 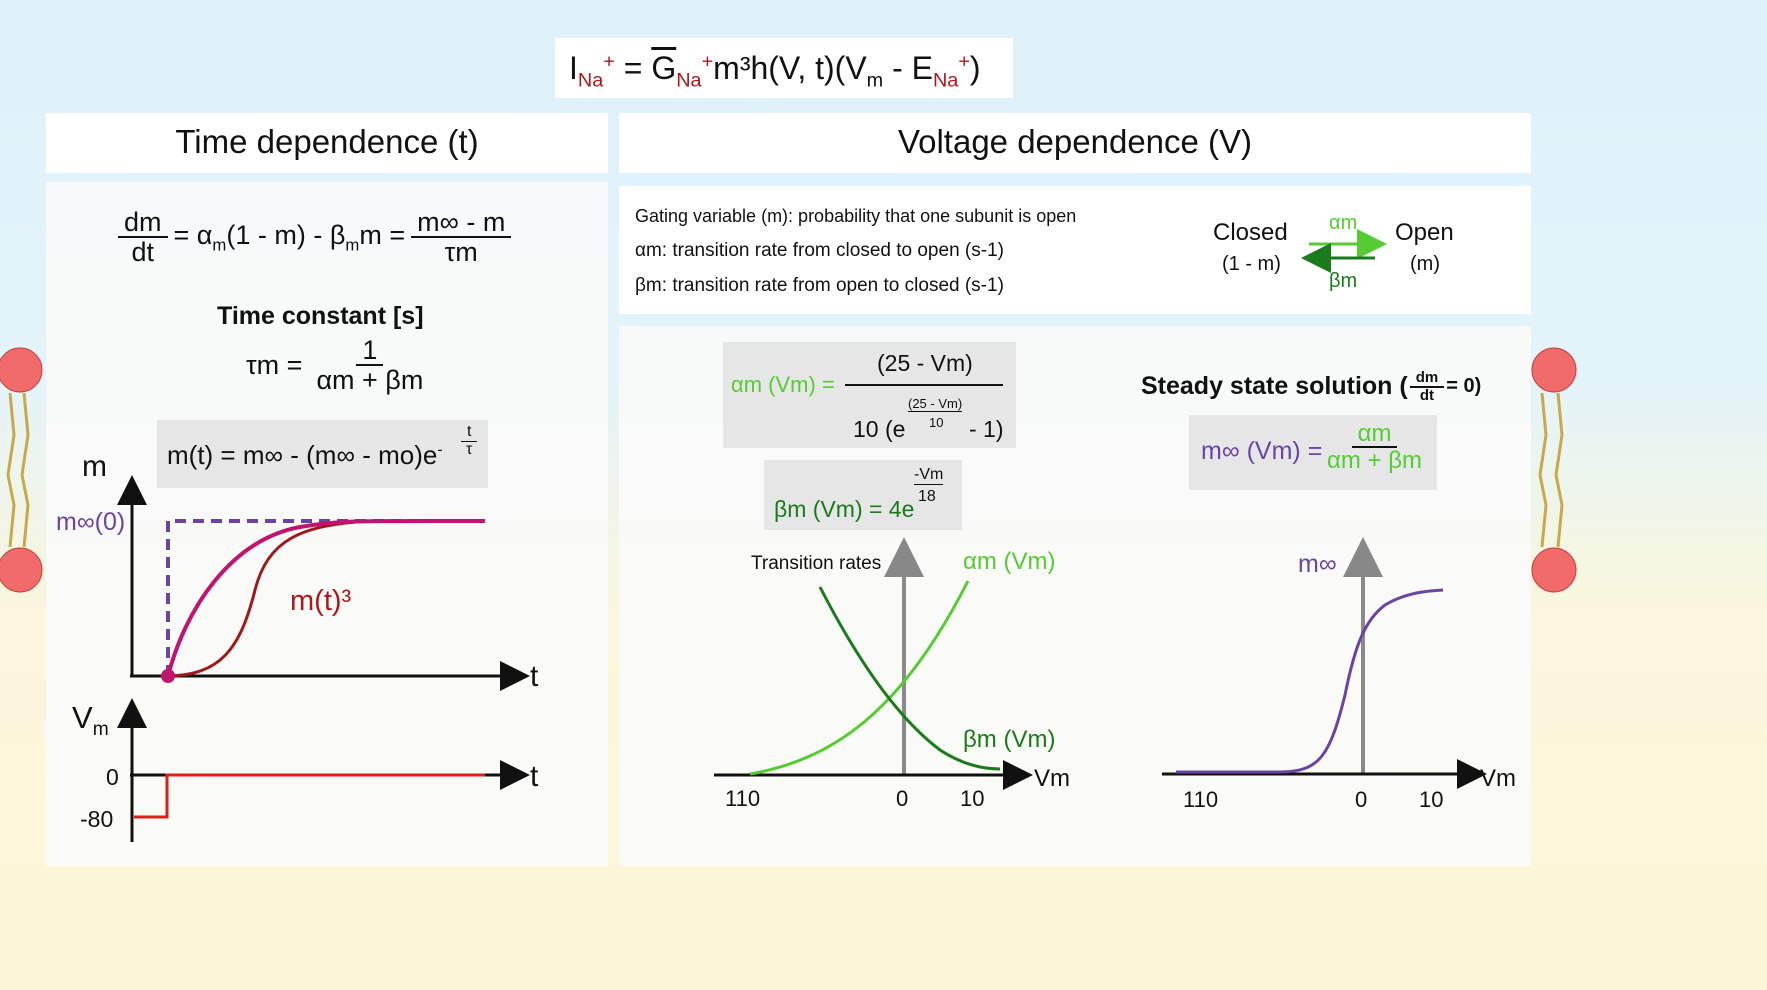 I want to click on minf-tick-0: 0, so click(x=1361, y=799).